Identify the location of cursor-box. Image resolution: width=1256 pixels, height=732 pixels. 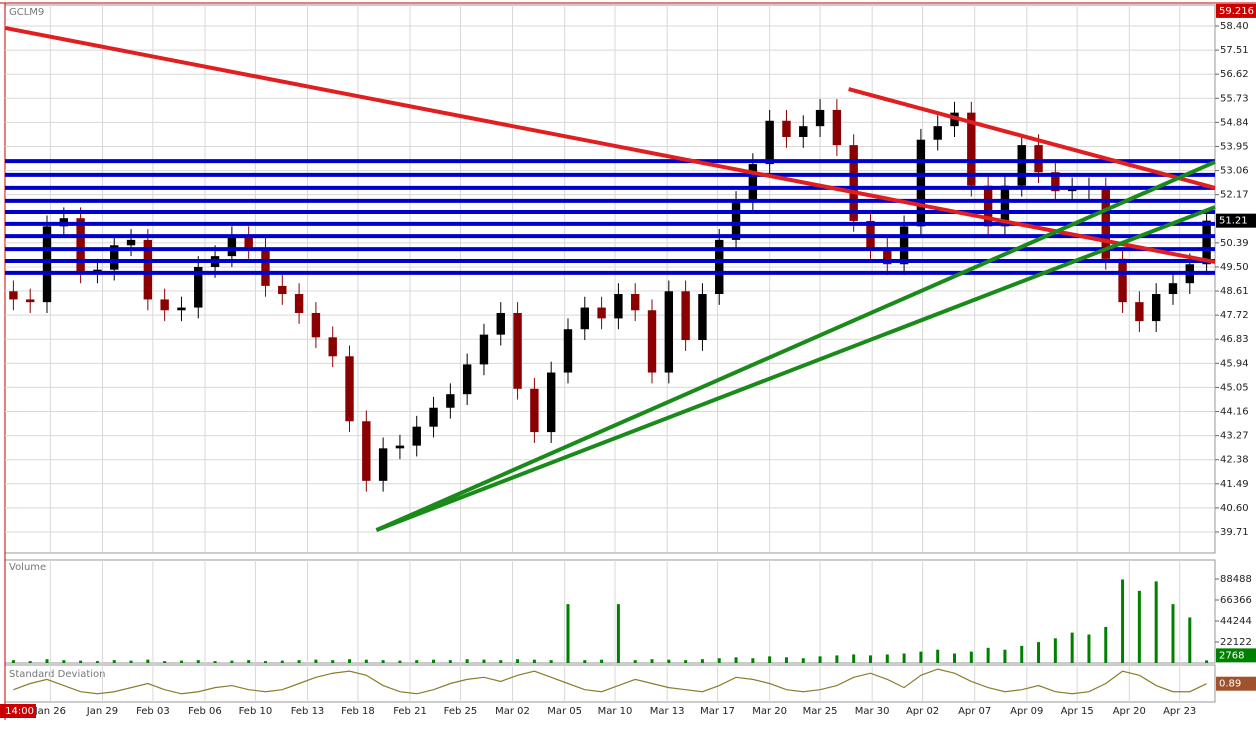
(18, 711).